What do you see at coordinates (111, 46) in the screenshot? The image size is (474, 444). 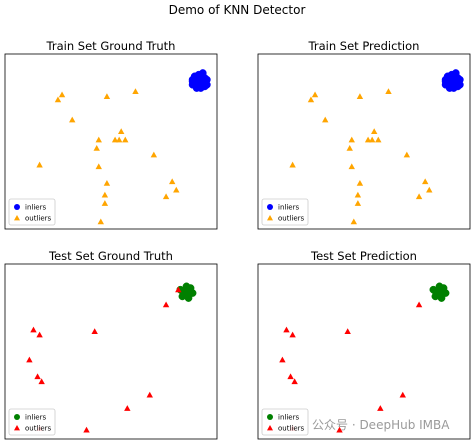 I see `subplot-title: Train Set Ground Truth` at bounding box center [111, 46].